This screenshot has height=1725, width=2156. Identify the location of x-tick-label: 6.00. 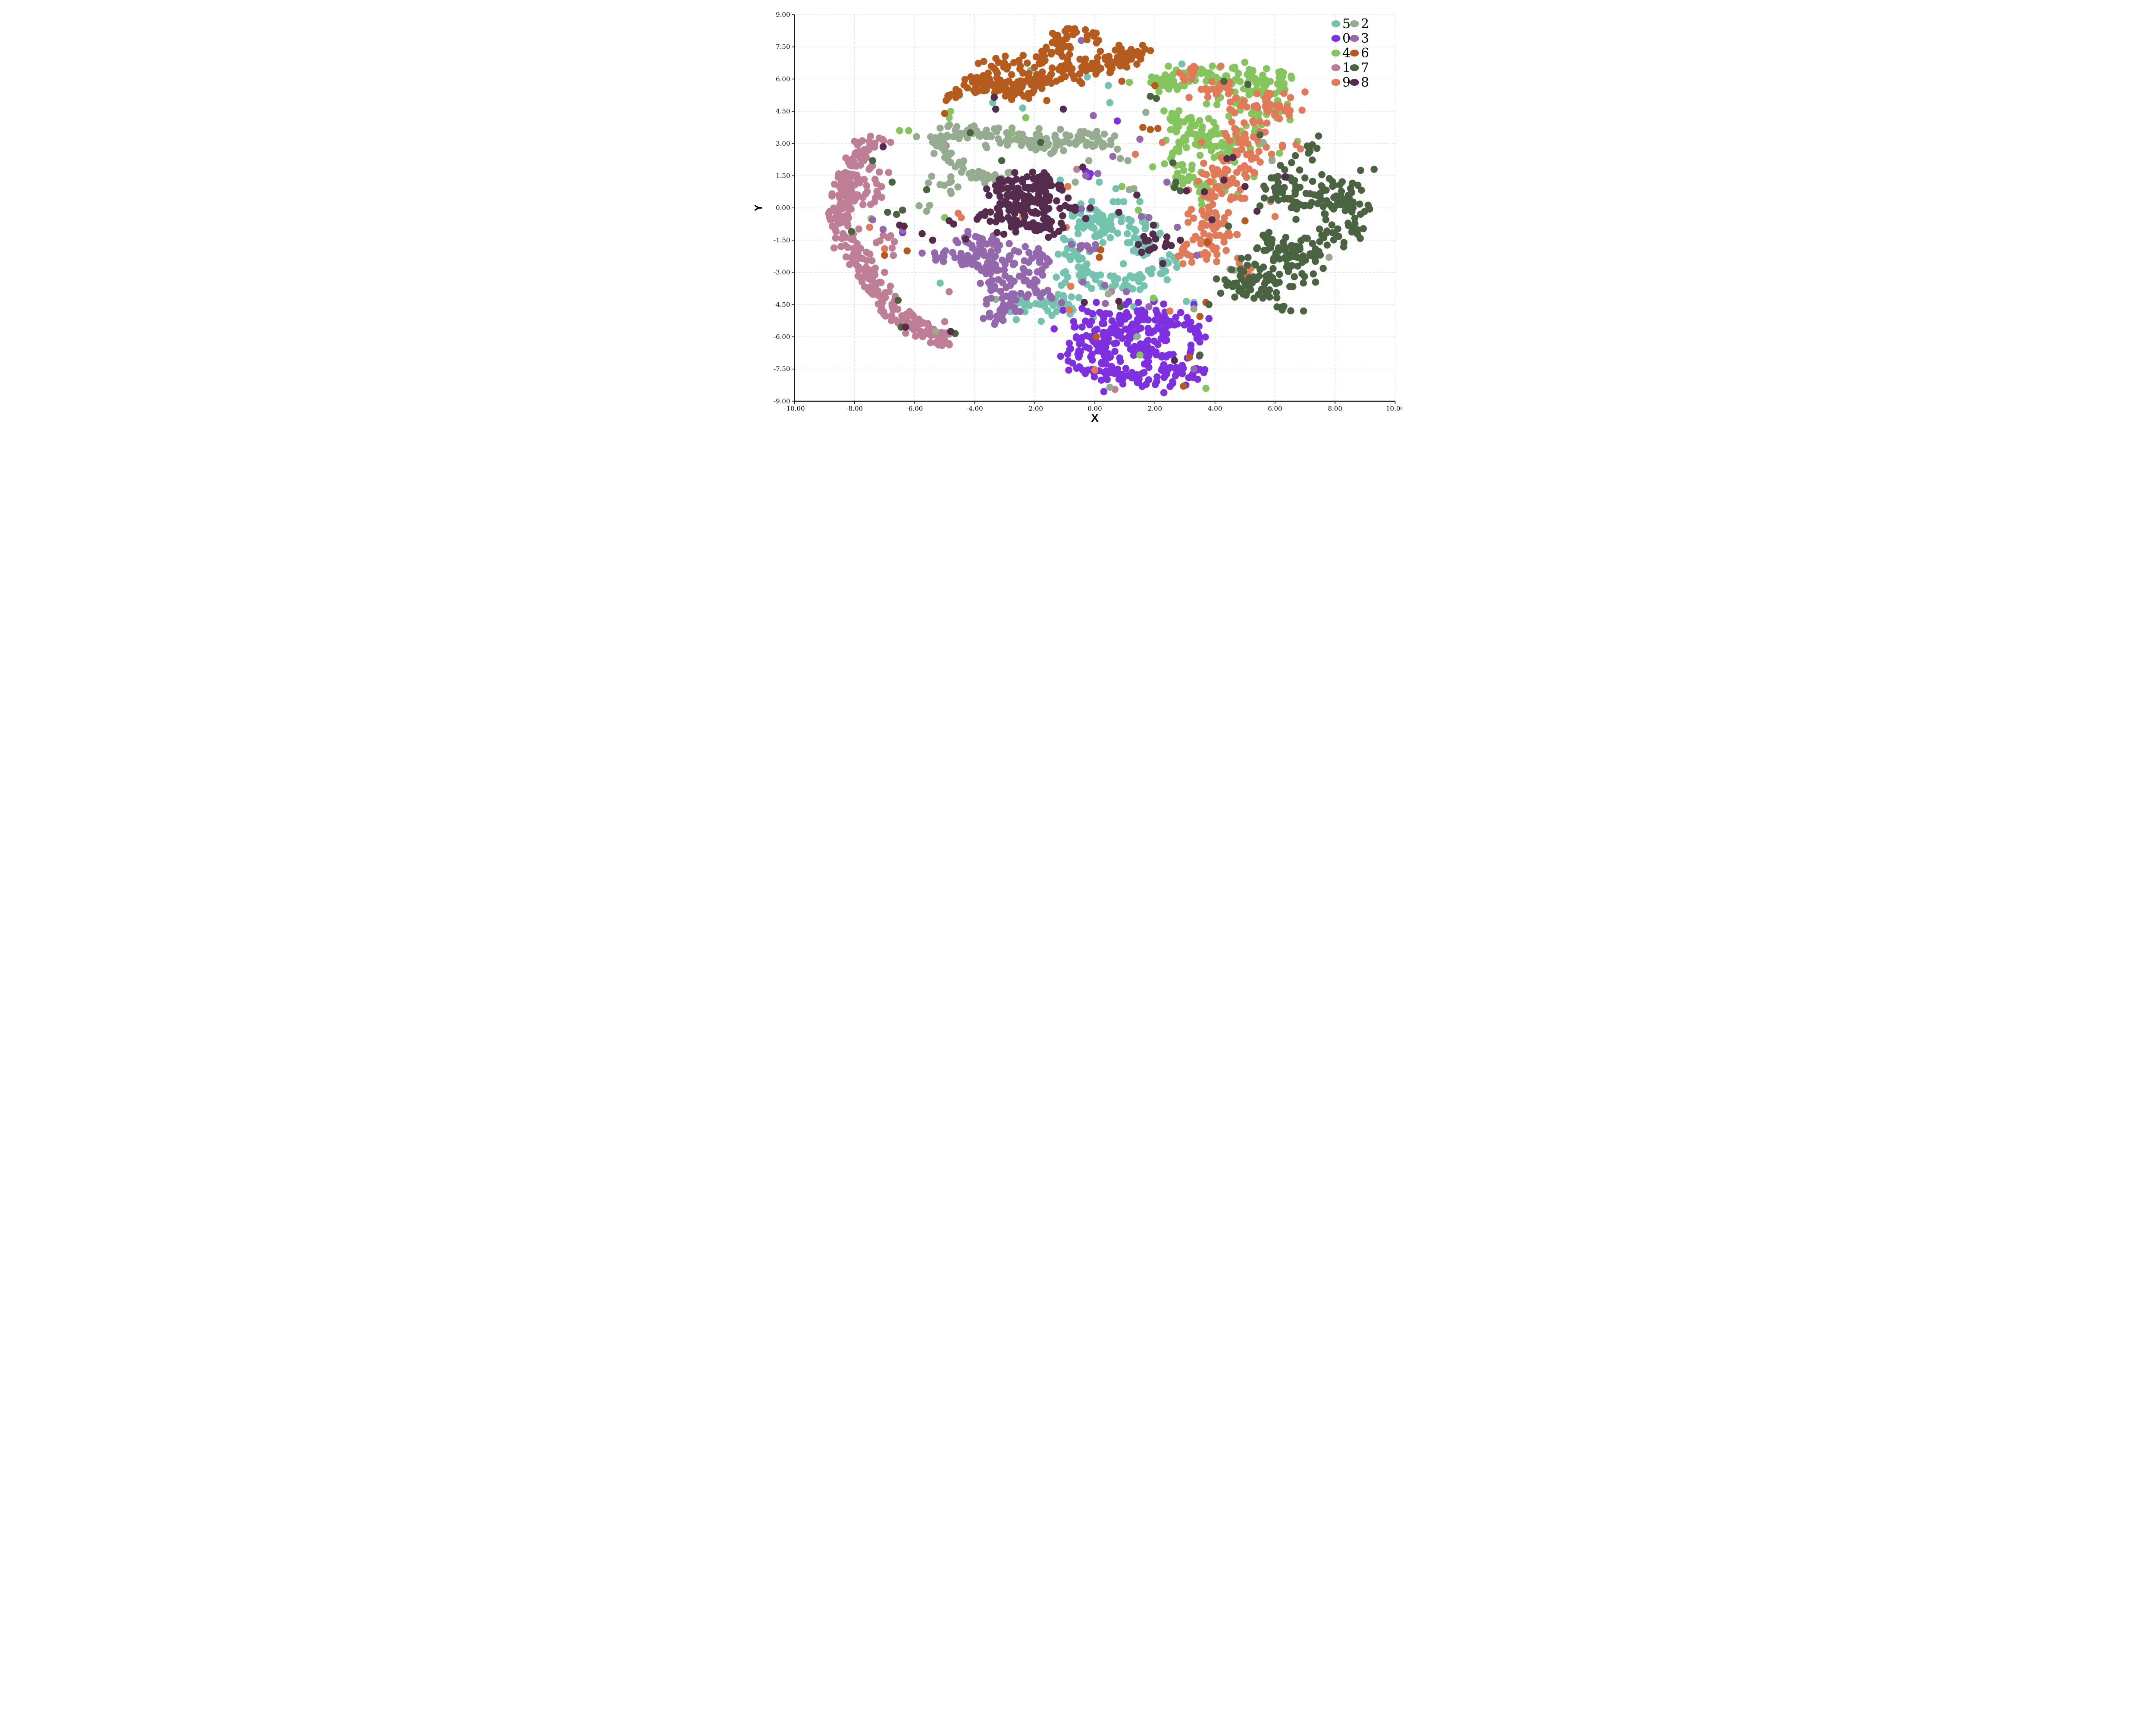
(1275, 409).